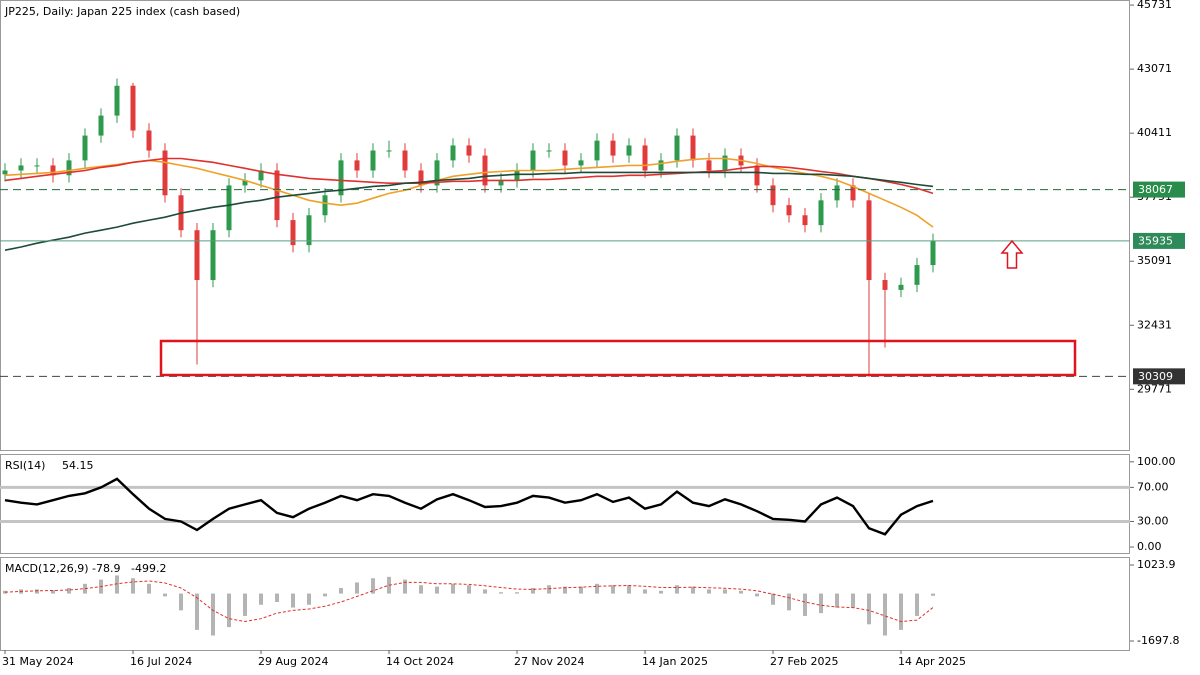 This screenshot has height=675, width=1200. What do you see at coordinates (293, 661) in the screenshot?
I see `x-tick-label: 29 Aug 2024` at bounding box center [293, 661].